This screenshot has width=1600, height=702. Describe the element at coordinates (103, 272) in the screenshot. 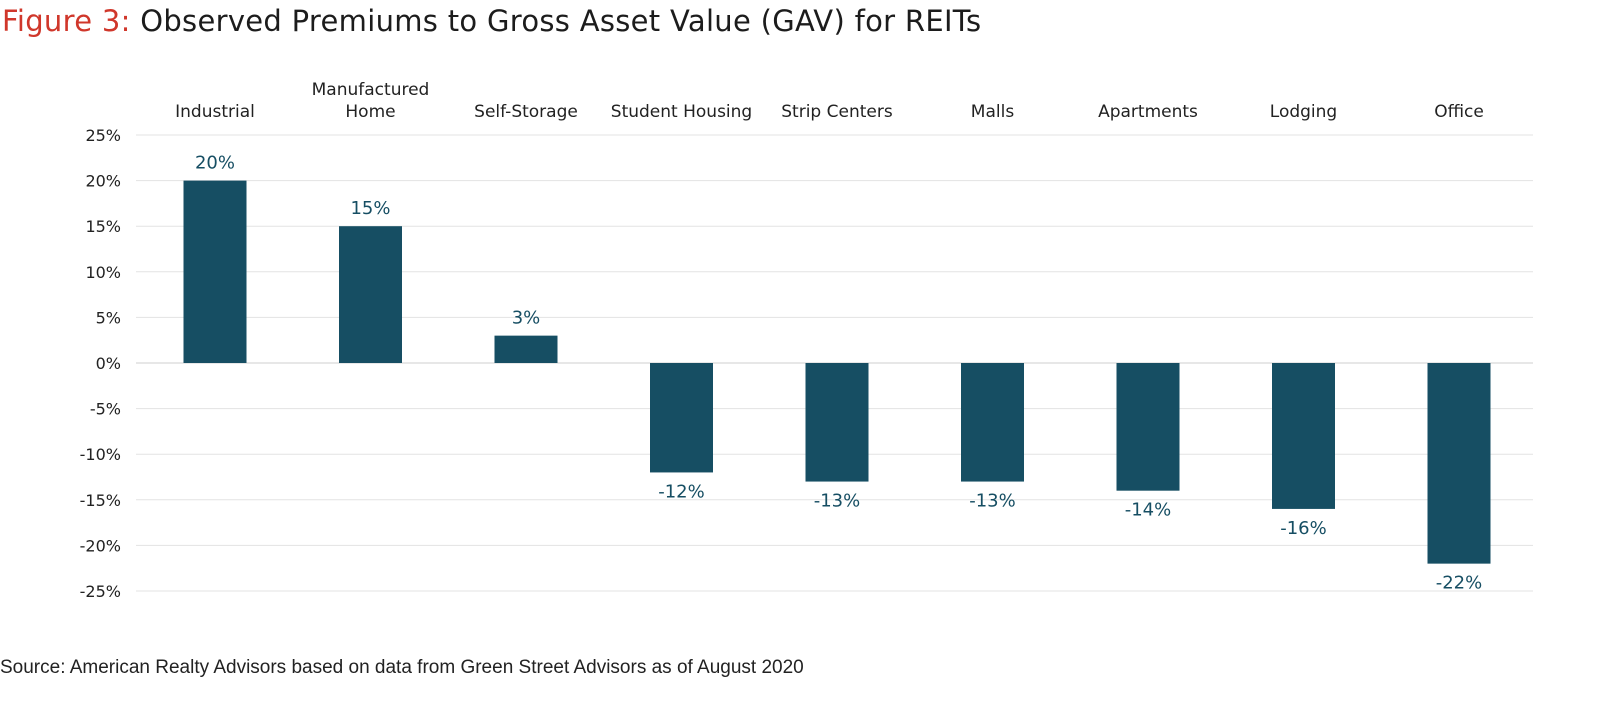

I see `y-tick-label: 10%` at that location.